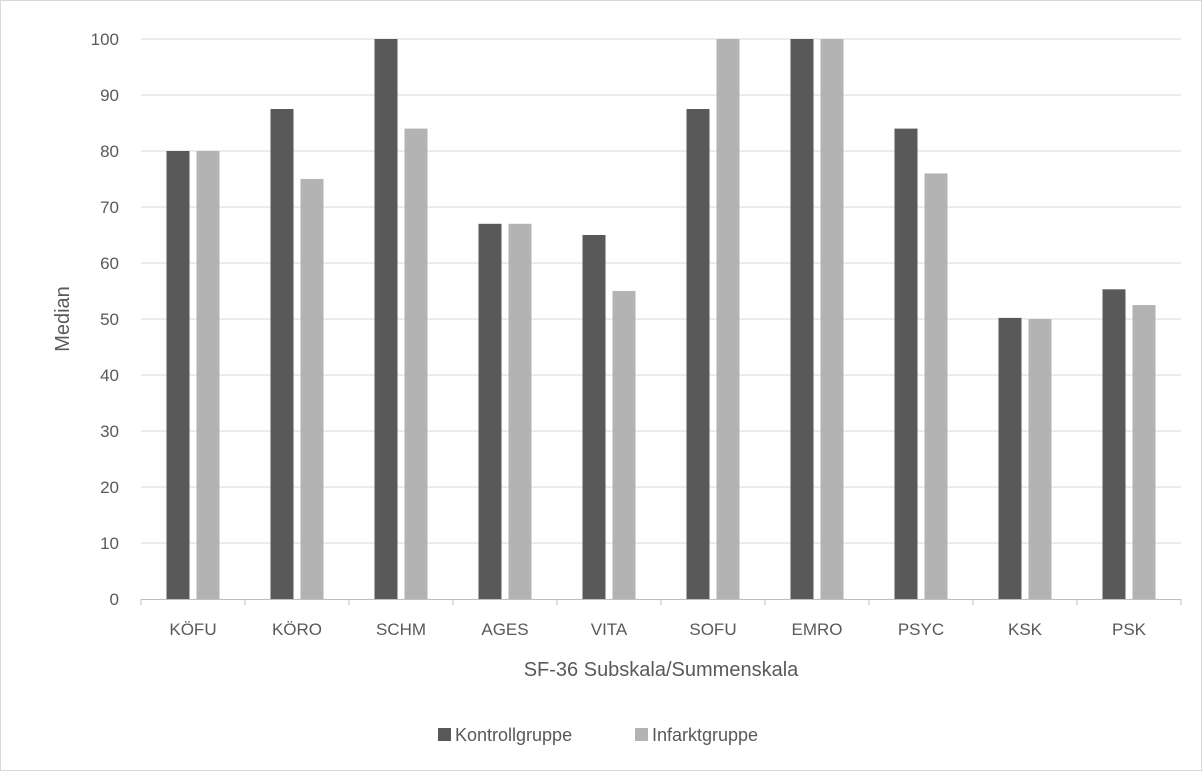  What do you see at coordinates (1025, 629) in the screenshot?
I see `x-tick-label: KSK` at bounding box center [1025, 629].